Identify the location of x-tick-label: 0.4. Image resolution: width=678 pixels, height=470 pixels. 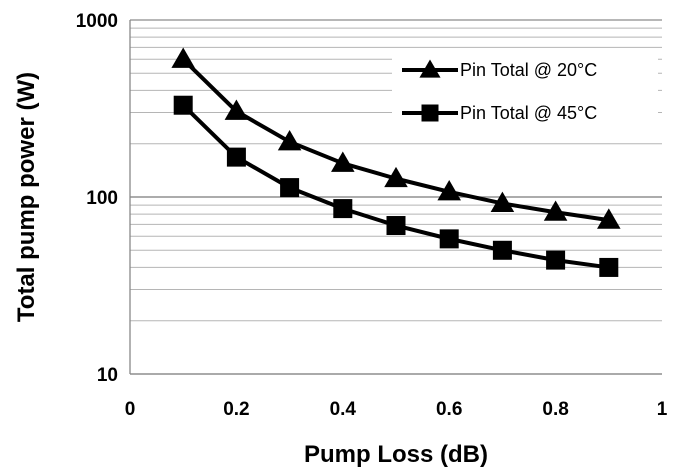
(343, 409).